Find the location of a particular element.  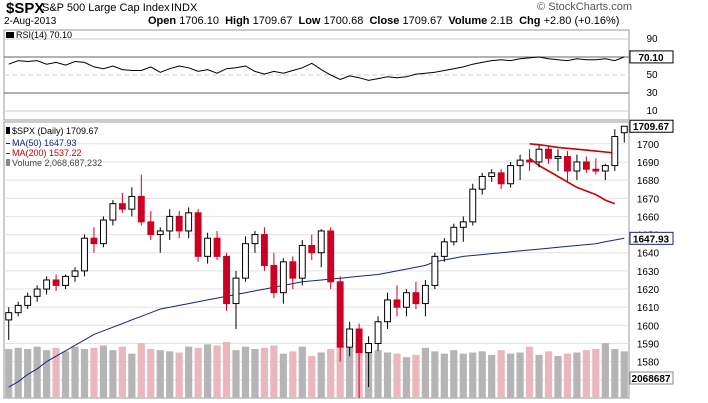

exchange: INDX is located at coordinates (184, 8).